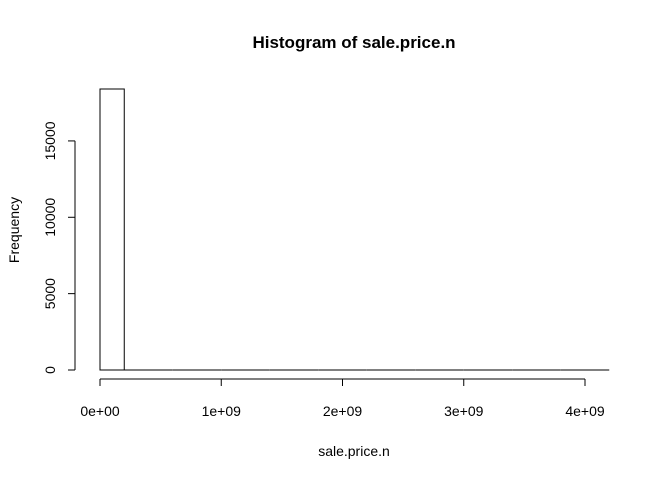 The height and width of the screenshot is (480, 672). Describe the element at coordinates (14, 230) in the screenshot. I see `y-axis-label: Frequency` at that location.